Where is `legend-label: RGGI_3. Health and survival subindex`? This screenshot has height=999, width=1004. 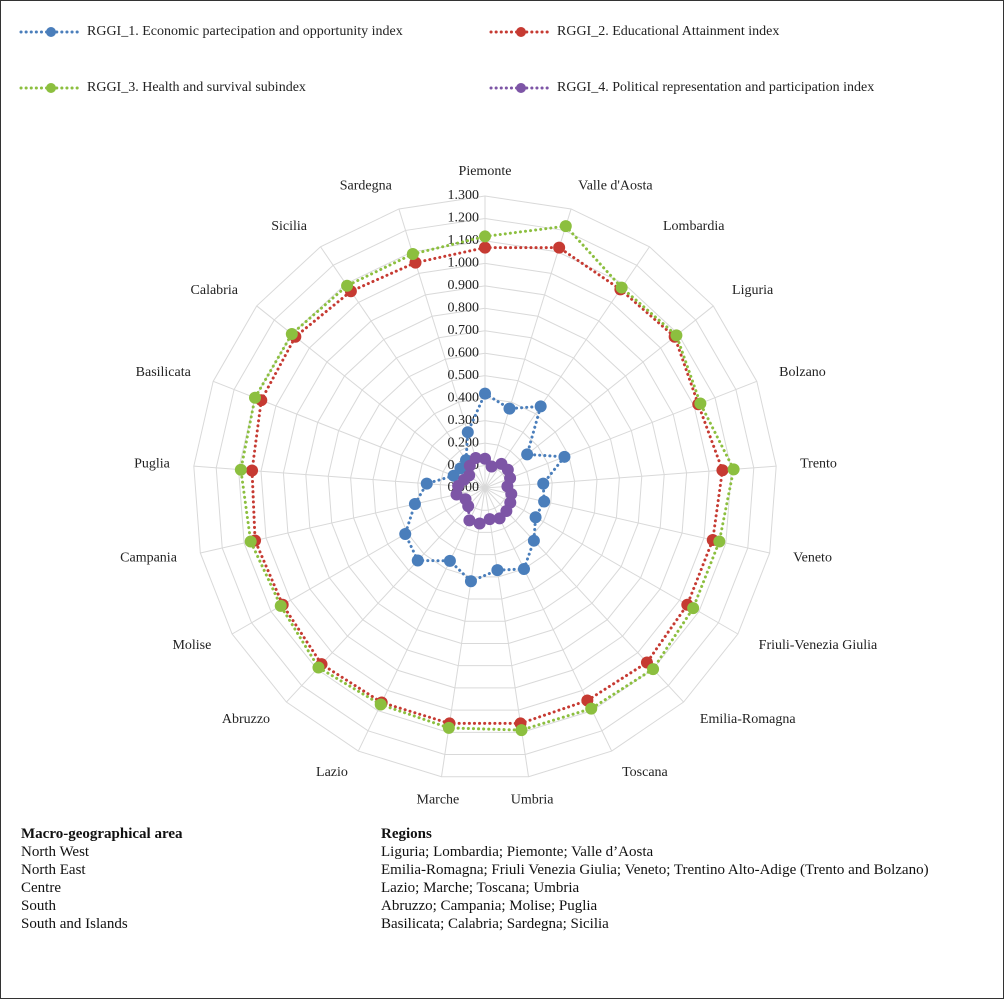
legend-label: RGGI_3. Health and survival subindex is located at coordinates (196, 87).